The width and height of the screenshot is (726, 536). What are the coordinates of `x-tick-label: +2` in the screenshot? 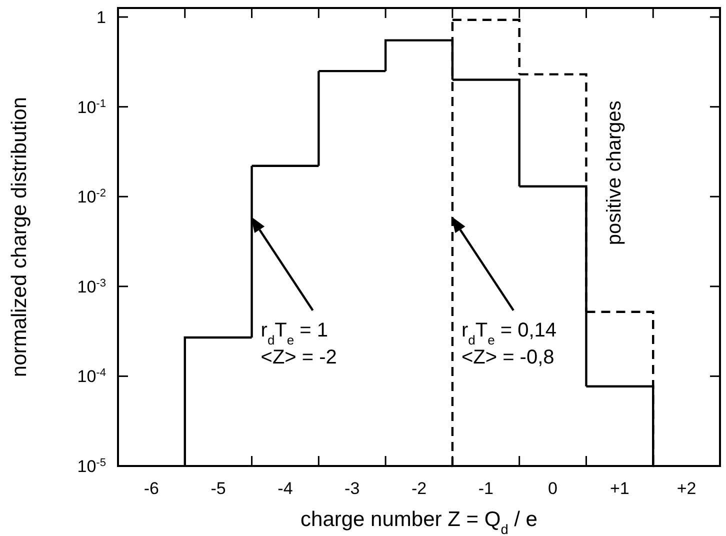 It's located at (686, 488).